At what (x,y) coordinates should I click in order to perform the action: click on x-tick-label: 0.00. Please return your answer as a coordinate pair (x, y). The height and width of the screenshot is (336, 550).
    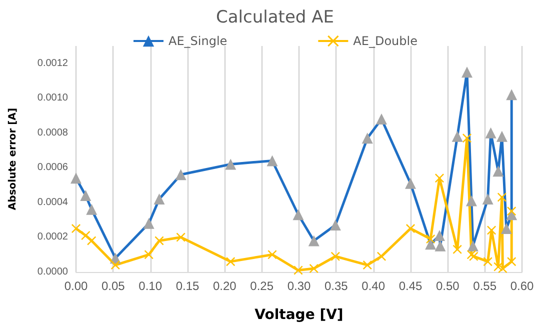
    Looking at the image, I should click on (76, 286).